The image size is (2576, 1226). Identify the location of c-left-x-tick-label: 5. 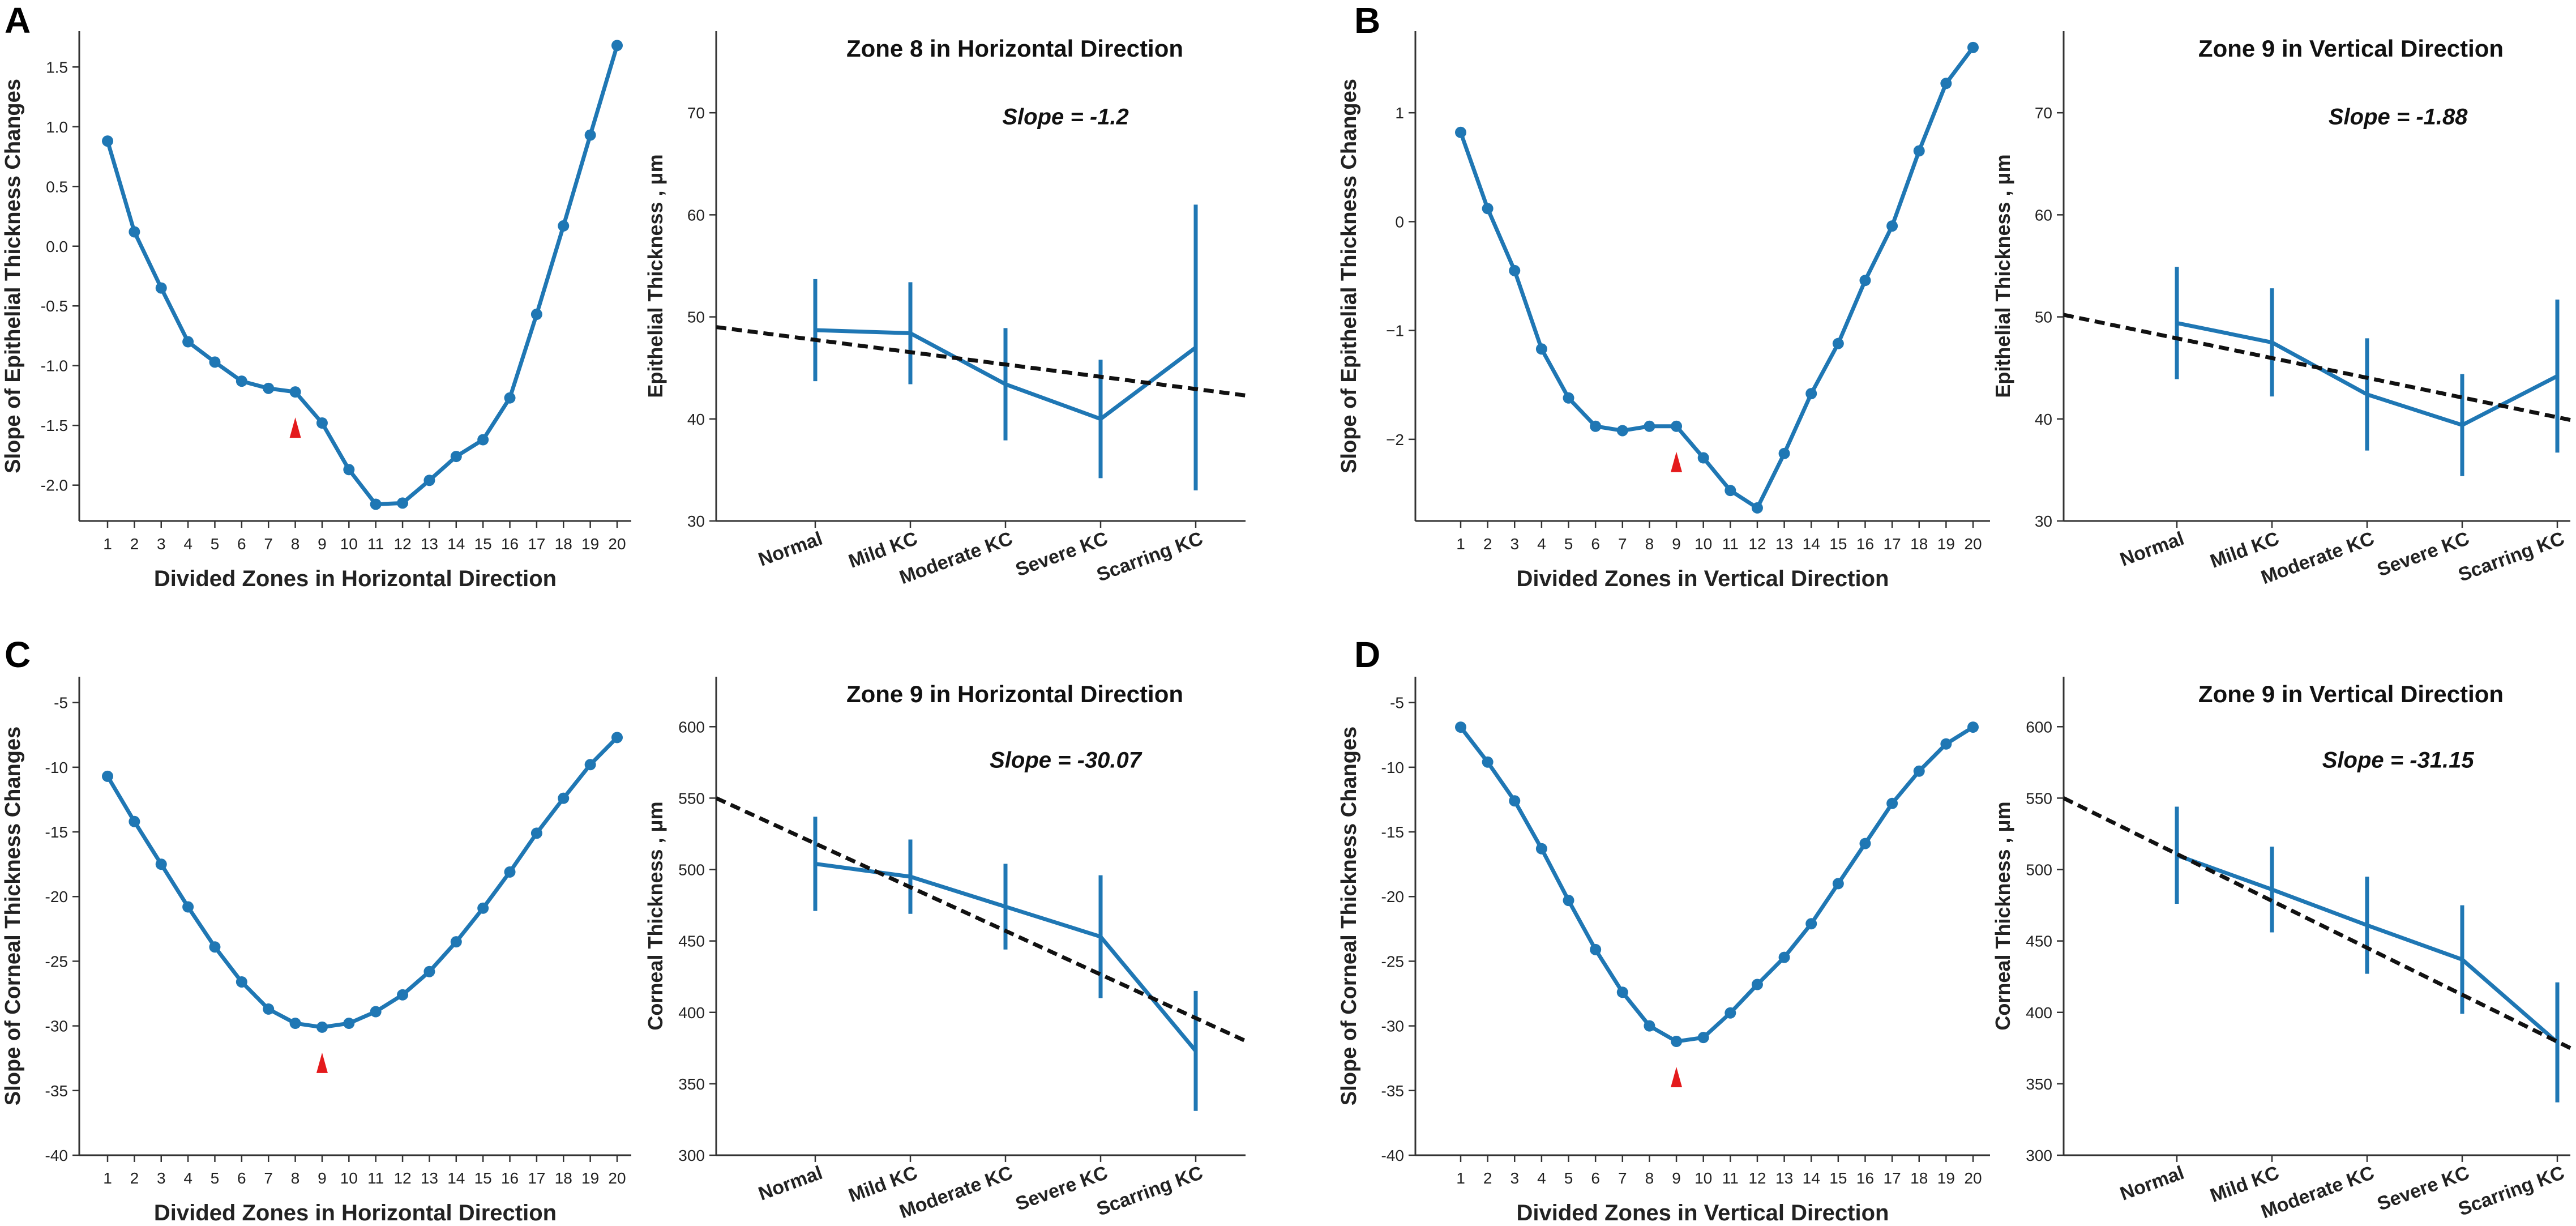
(215, 1178).